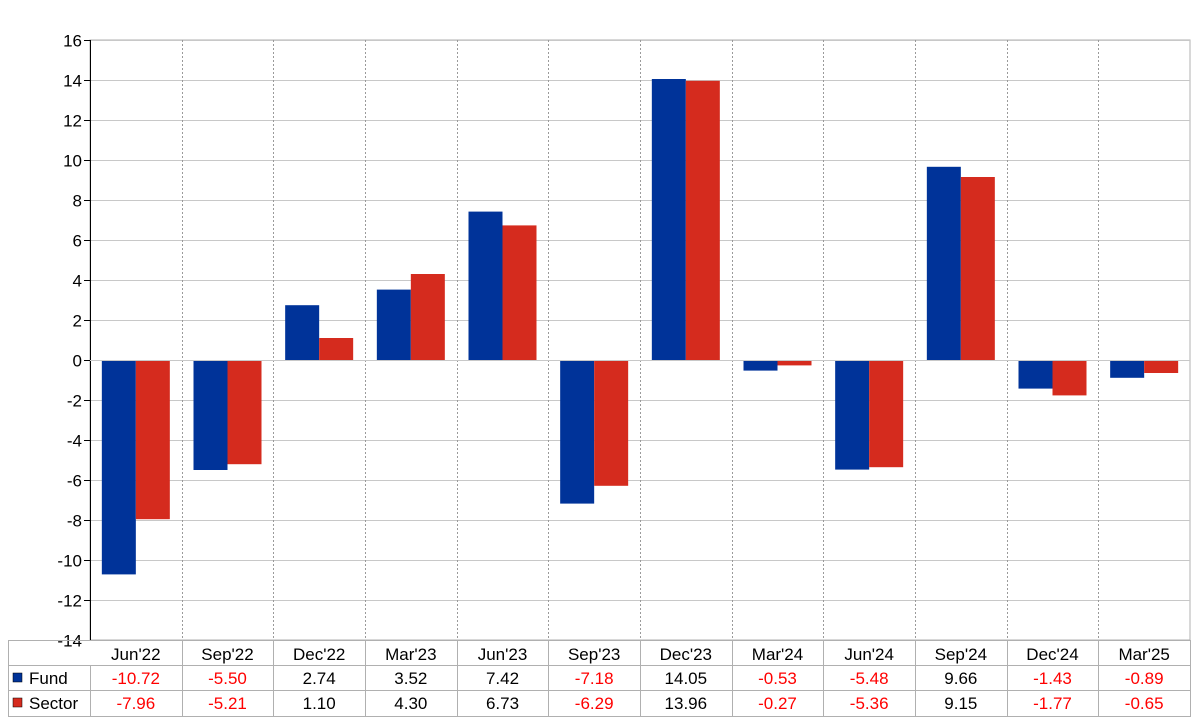 The image size is (1200, 720). I want to click on value-cell-sector: -1.77, so click(1052, 703).